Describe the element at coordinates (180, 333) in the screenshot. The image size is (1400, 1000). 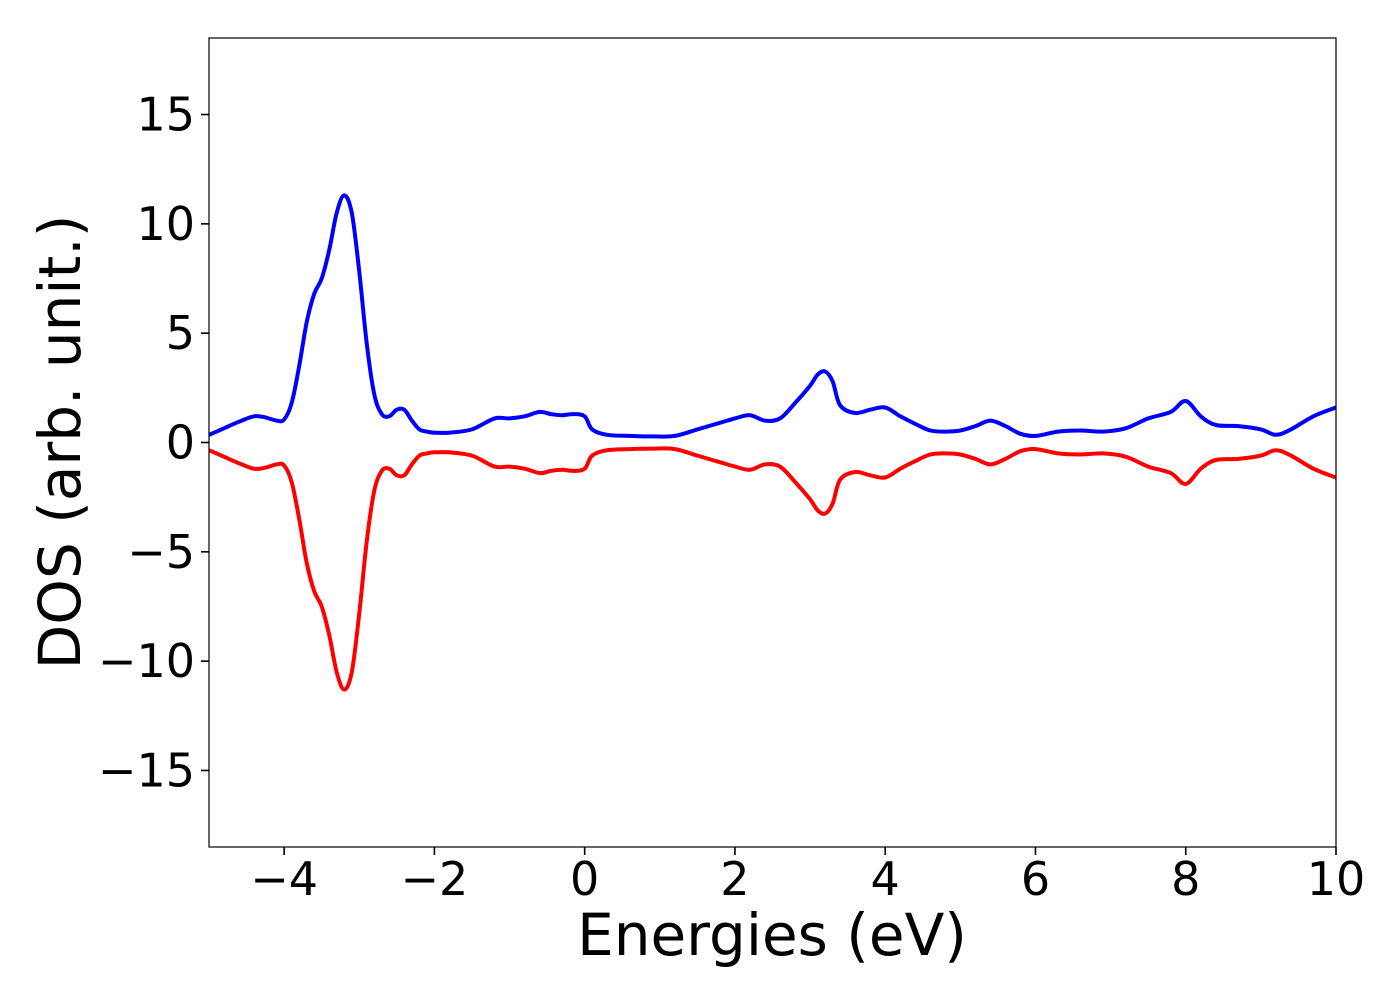
I see `y-tick-label: 5` at that location.